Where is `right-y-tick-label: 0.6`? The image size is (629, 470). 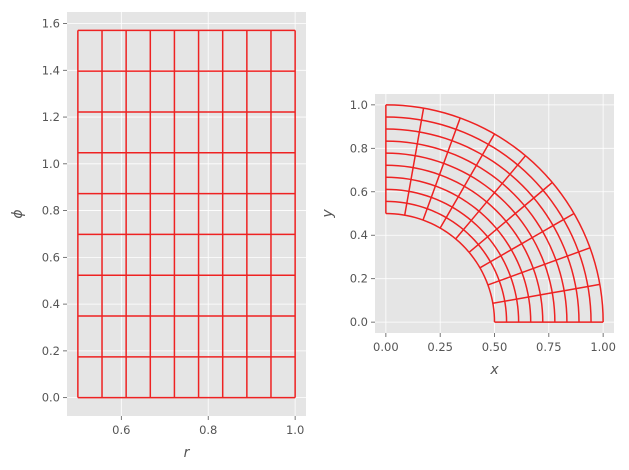
right-y-tick-label: 0.6 is located at coordinates (359, 192).